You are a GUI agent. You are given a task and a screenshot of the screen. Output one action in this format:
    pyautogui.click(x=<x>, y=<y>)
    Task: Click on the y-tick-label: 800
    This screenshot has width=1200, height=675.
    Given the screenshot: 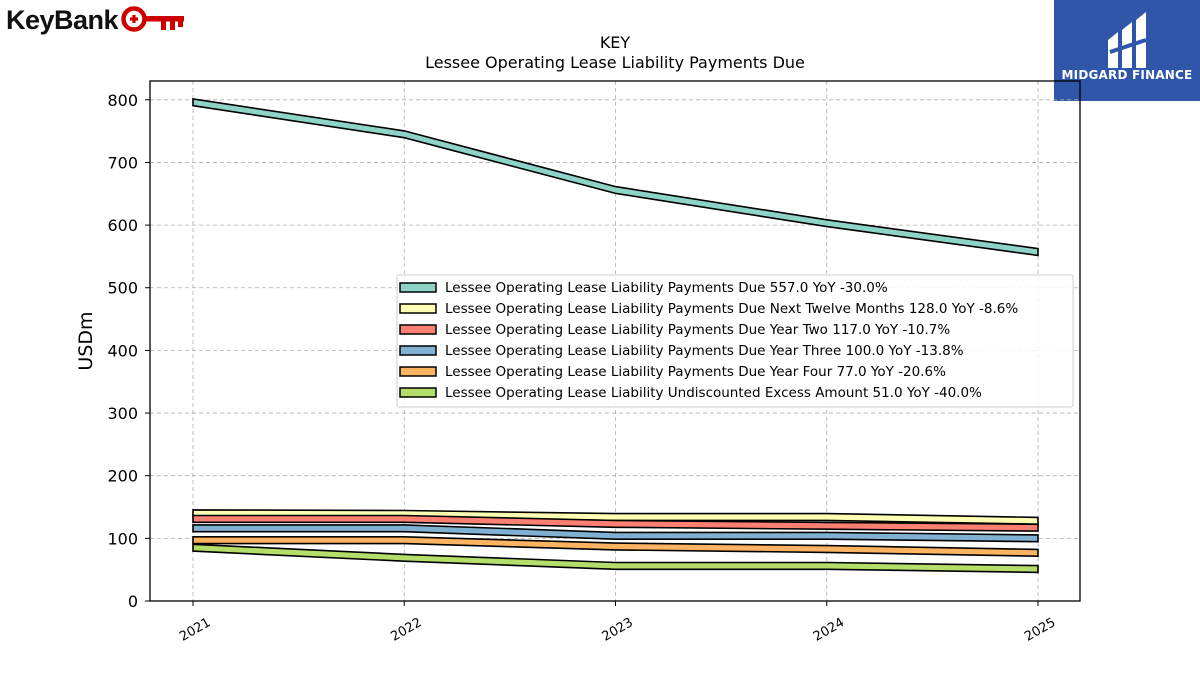 What is the action you would take?
    pyautogui.click(x=122, y=100)
    